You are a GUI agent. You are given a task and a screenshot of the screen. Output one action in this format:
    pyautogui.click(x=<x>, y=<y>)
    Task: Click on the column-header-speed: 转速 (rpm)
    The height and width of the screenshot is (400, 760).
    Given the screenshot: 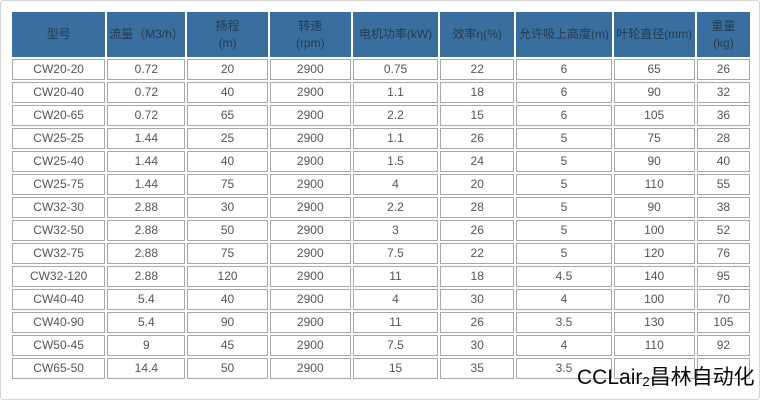 What is the action you would take?
    pyautogui.click(x=310, y=34)
    